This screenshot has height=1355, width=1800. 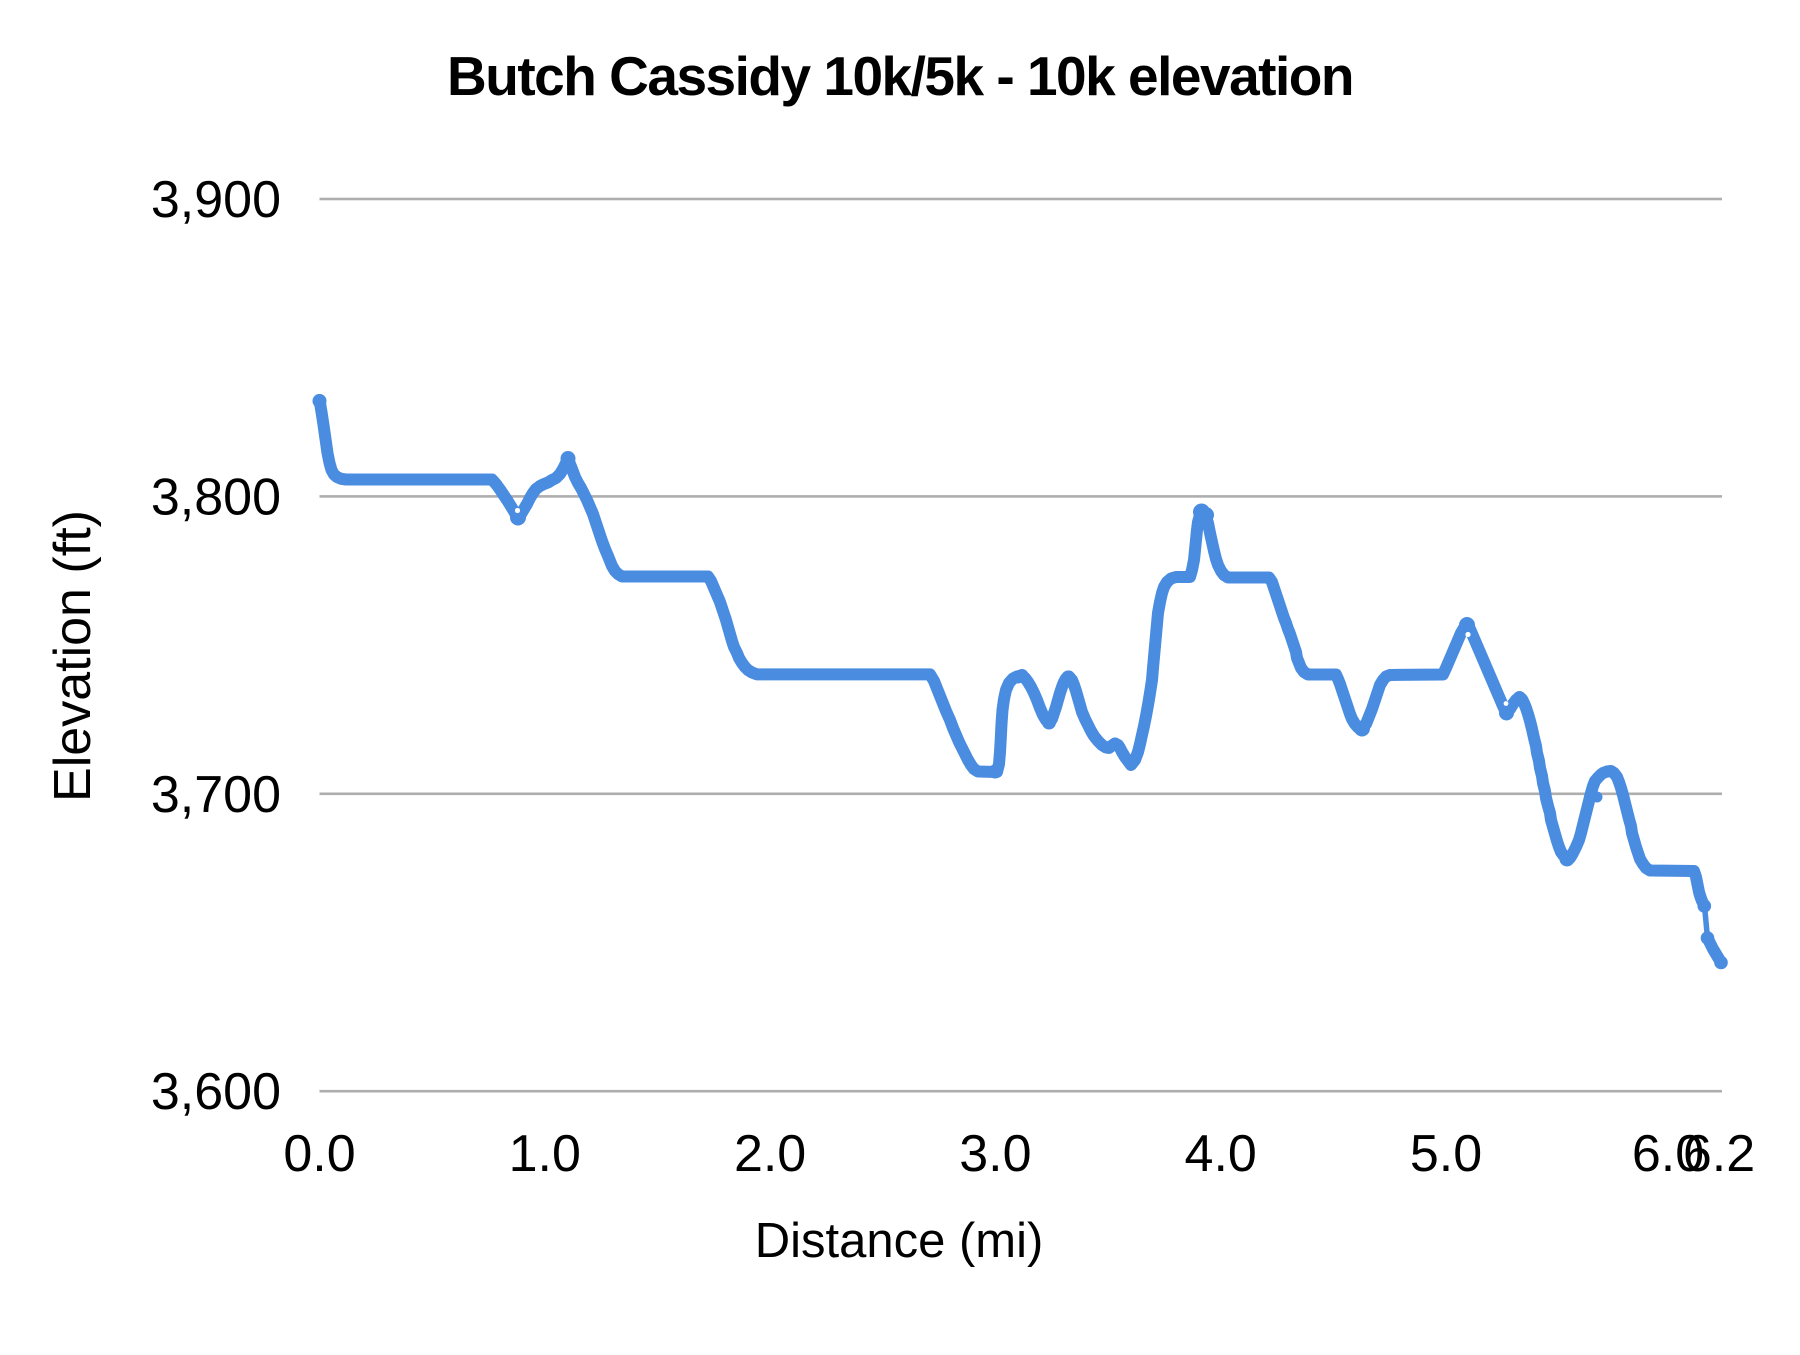 What do you see at coordinates (319, 1154) in the screenshot?
I see `svg-text: 0.0` at bounding box center [319, 1154].